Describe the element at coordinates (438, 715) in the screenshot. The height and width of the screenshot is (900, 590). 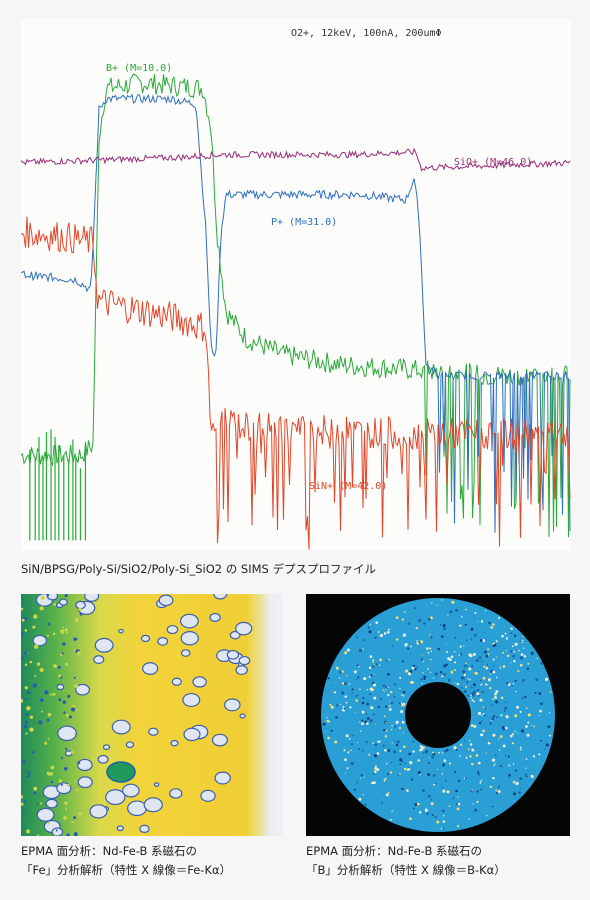
I see `epma-b-map-image` at that location.